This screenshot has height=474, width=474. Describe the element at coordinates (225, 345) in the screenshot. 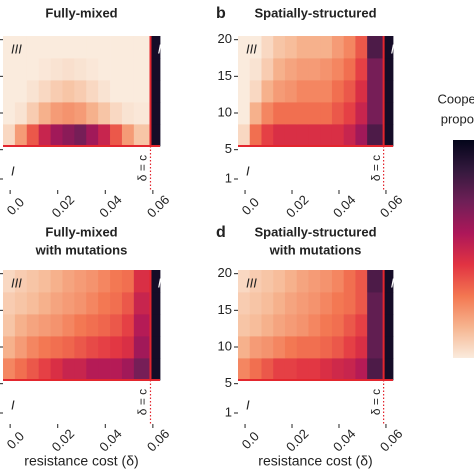

I see `y-tick-label: 10` at that location.